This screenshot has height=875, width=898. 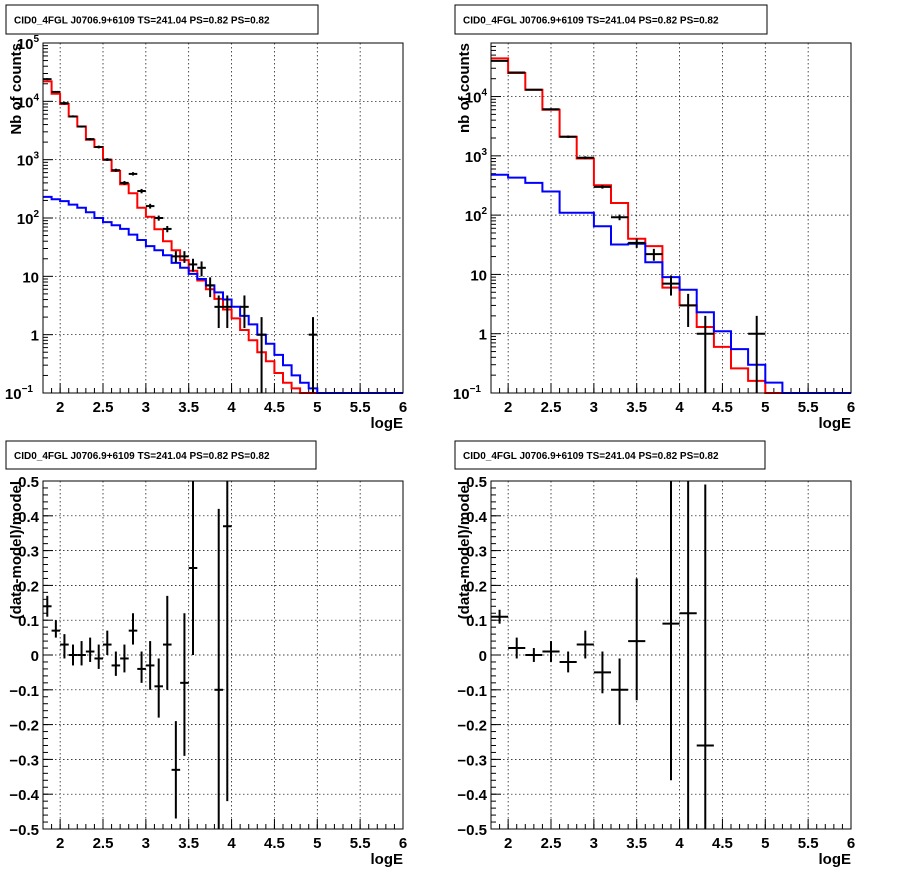 I want to click on y-tick-exponent: −1, so click(x=28, y=389).